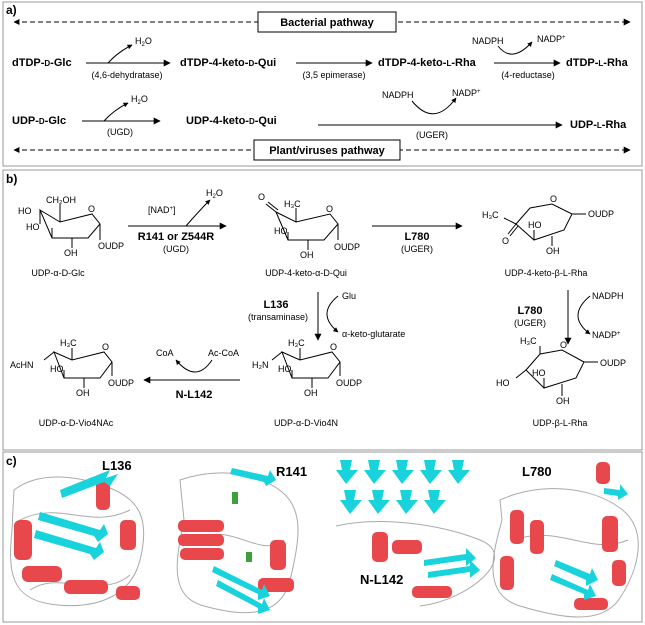 The width and height of the screenshot is (645, 625). Describe the element at coordinates (606, 335) in the screenshot. I see `nadp-label-b: NADP+` at that location.